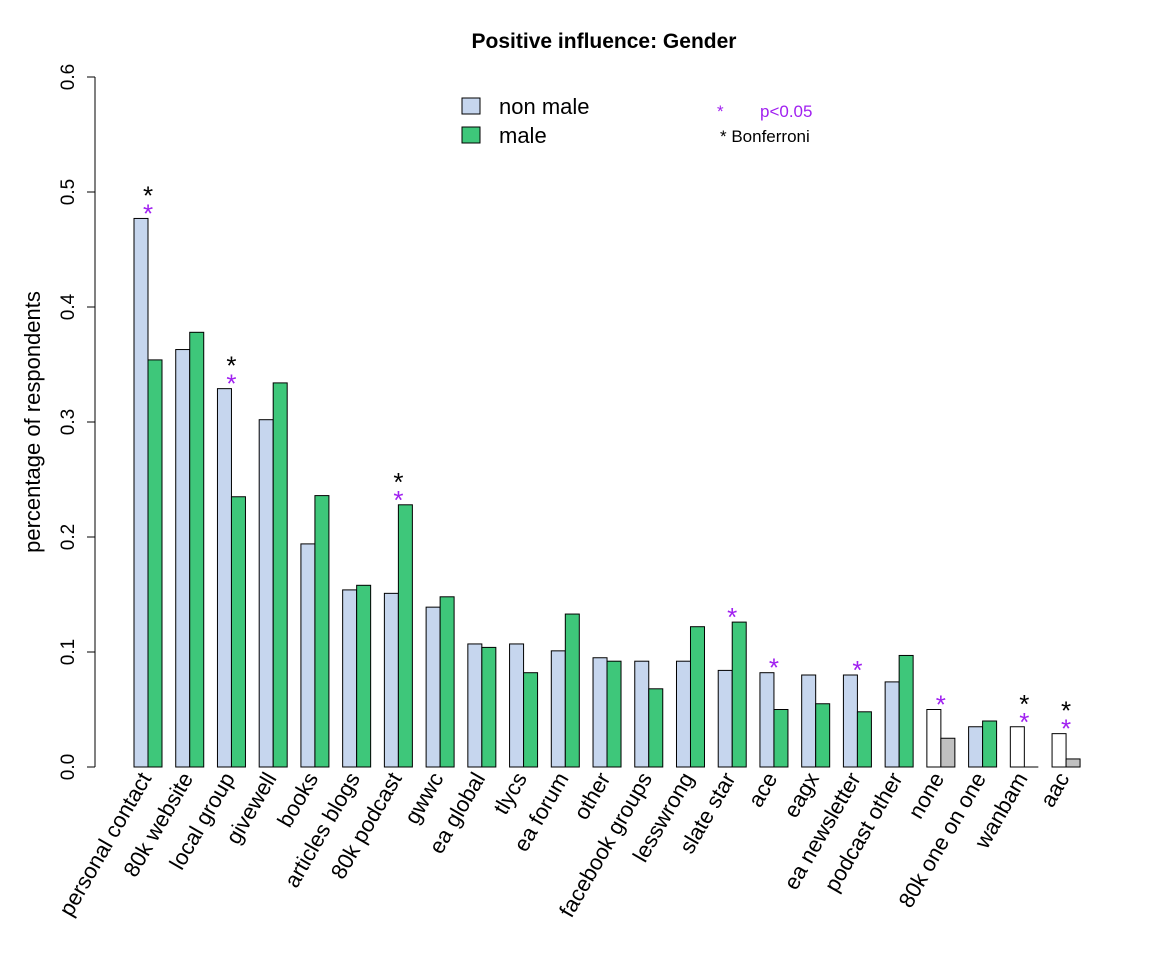 The width and height of the screenshot is (1152, 960). I want to click on legend-label-non-male: non male, so click(544, 106).